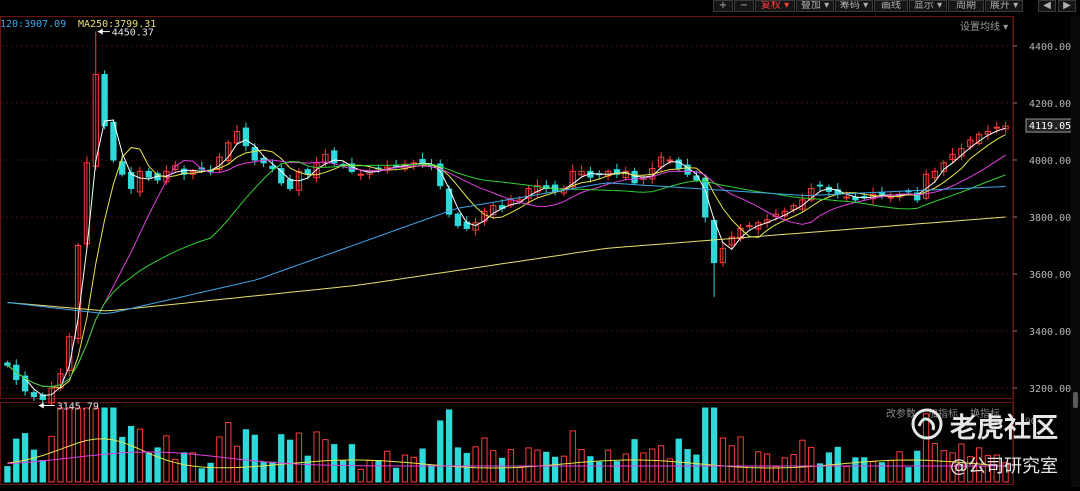  What do you see at coordinates (815, 6) in the screenshot?
I see `overlay-button: 叠加 ▾` at bounding box center [815, 6].